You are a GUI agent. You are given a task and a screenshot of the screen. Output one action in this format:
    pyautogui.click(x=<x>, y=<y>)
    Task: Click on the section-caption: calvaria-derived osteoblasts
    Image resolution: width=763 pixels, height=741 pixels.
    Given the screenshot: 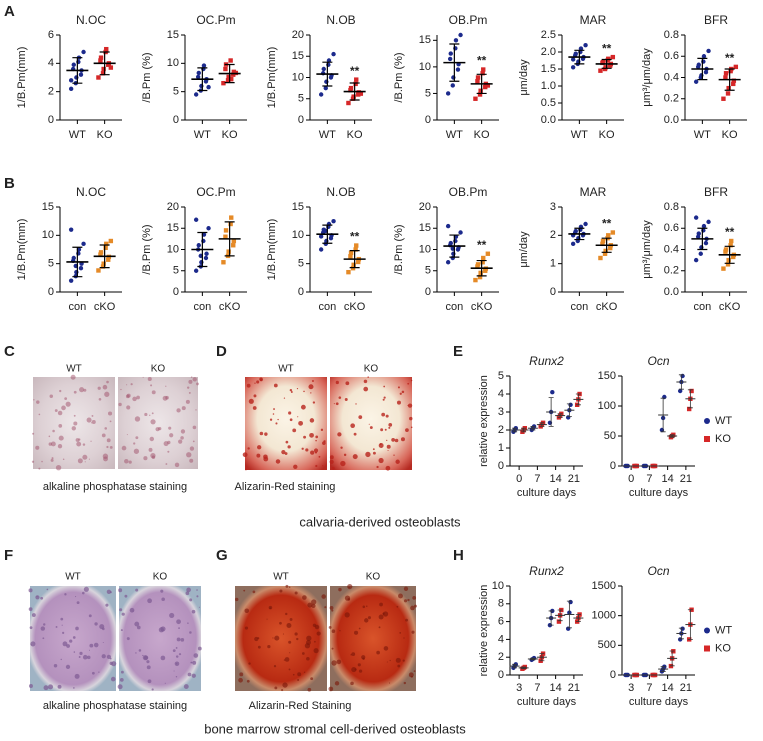 What is the action you would take?
    pyautogui.click(x=380, y=521)
    